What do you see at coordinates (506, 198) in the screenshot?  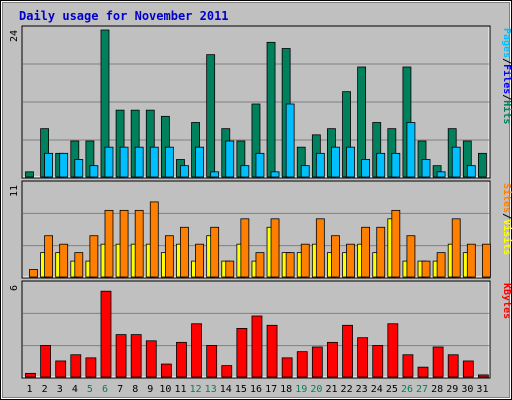 I see `side-label-part: Sites` at bounding box center [506, 198].